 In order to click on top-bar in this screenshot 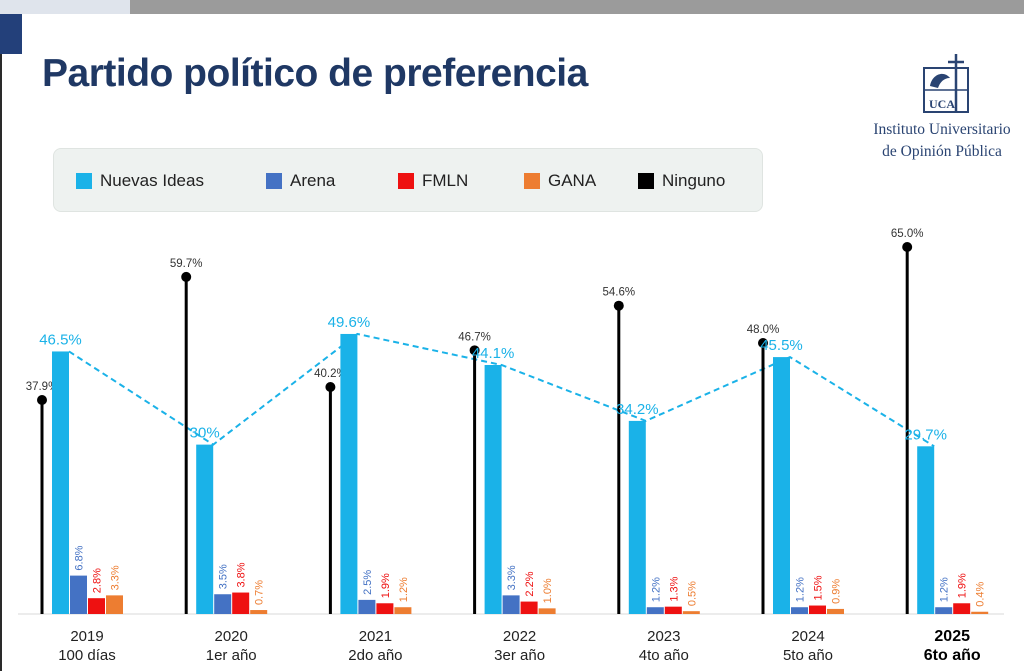, I will do `click(512, 7)`.